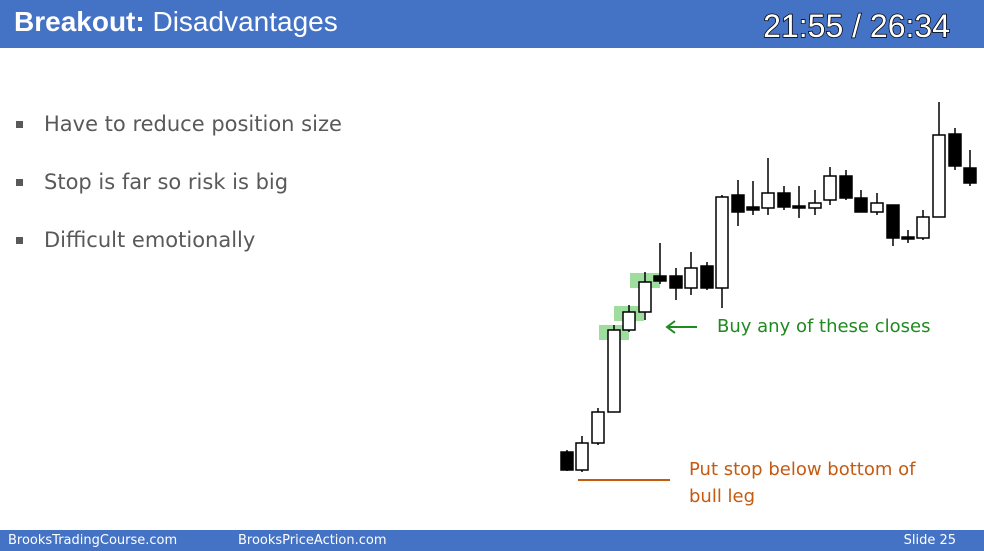 This screenshot has width=984, height=551. What do you see at coordinates (824, 326) in the screenshot?
I see `buy-annotation: Buy any of these closes` at bounding box center [824, 326].